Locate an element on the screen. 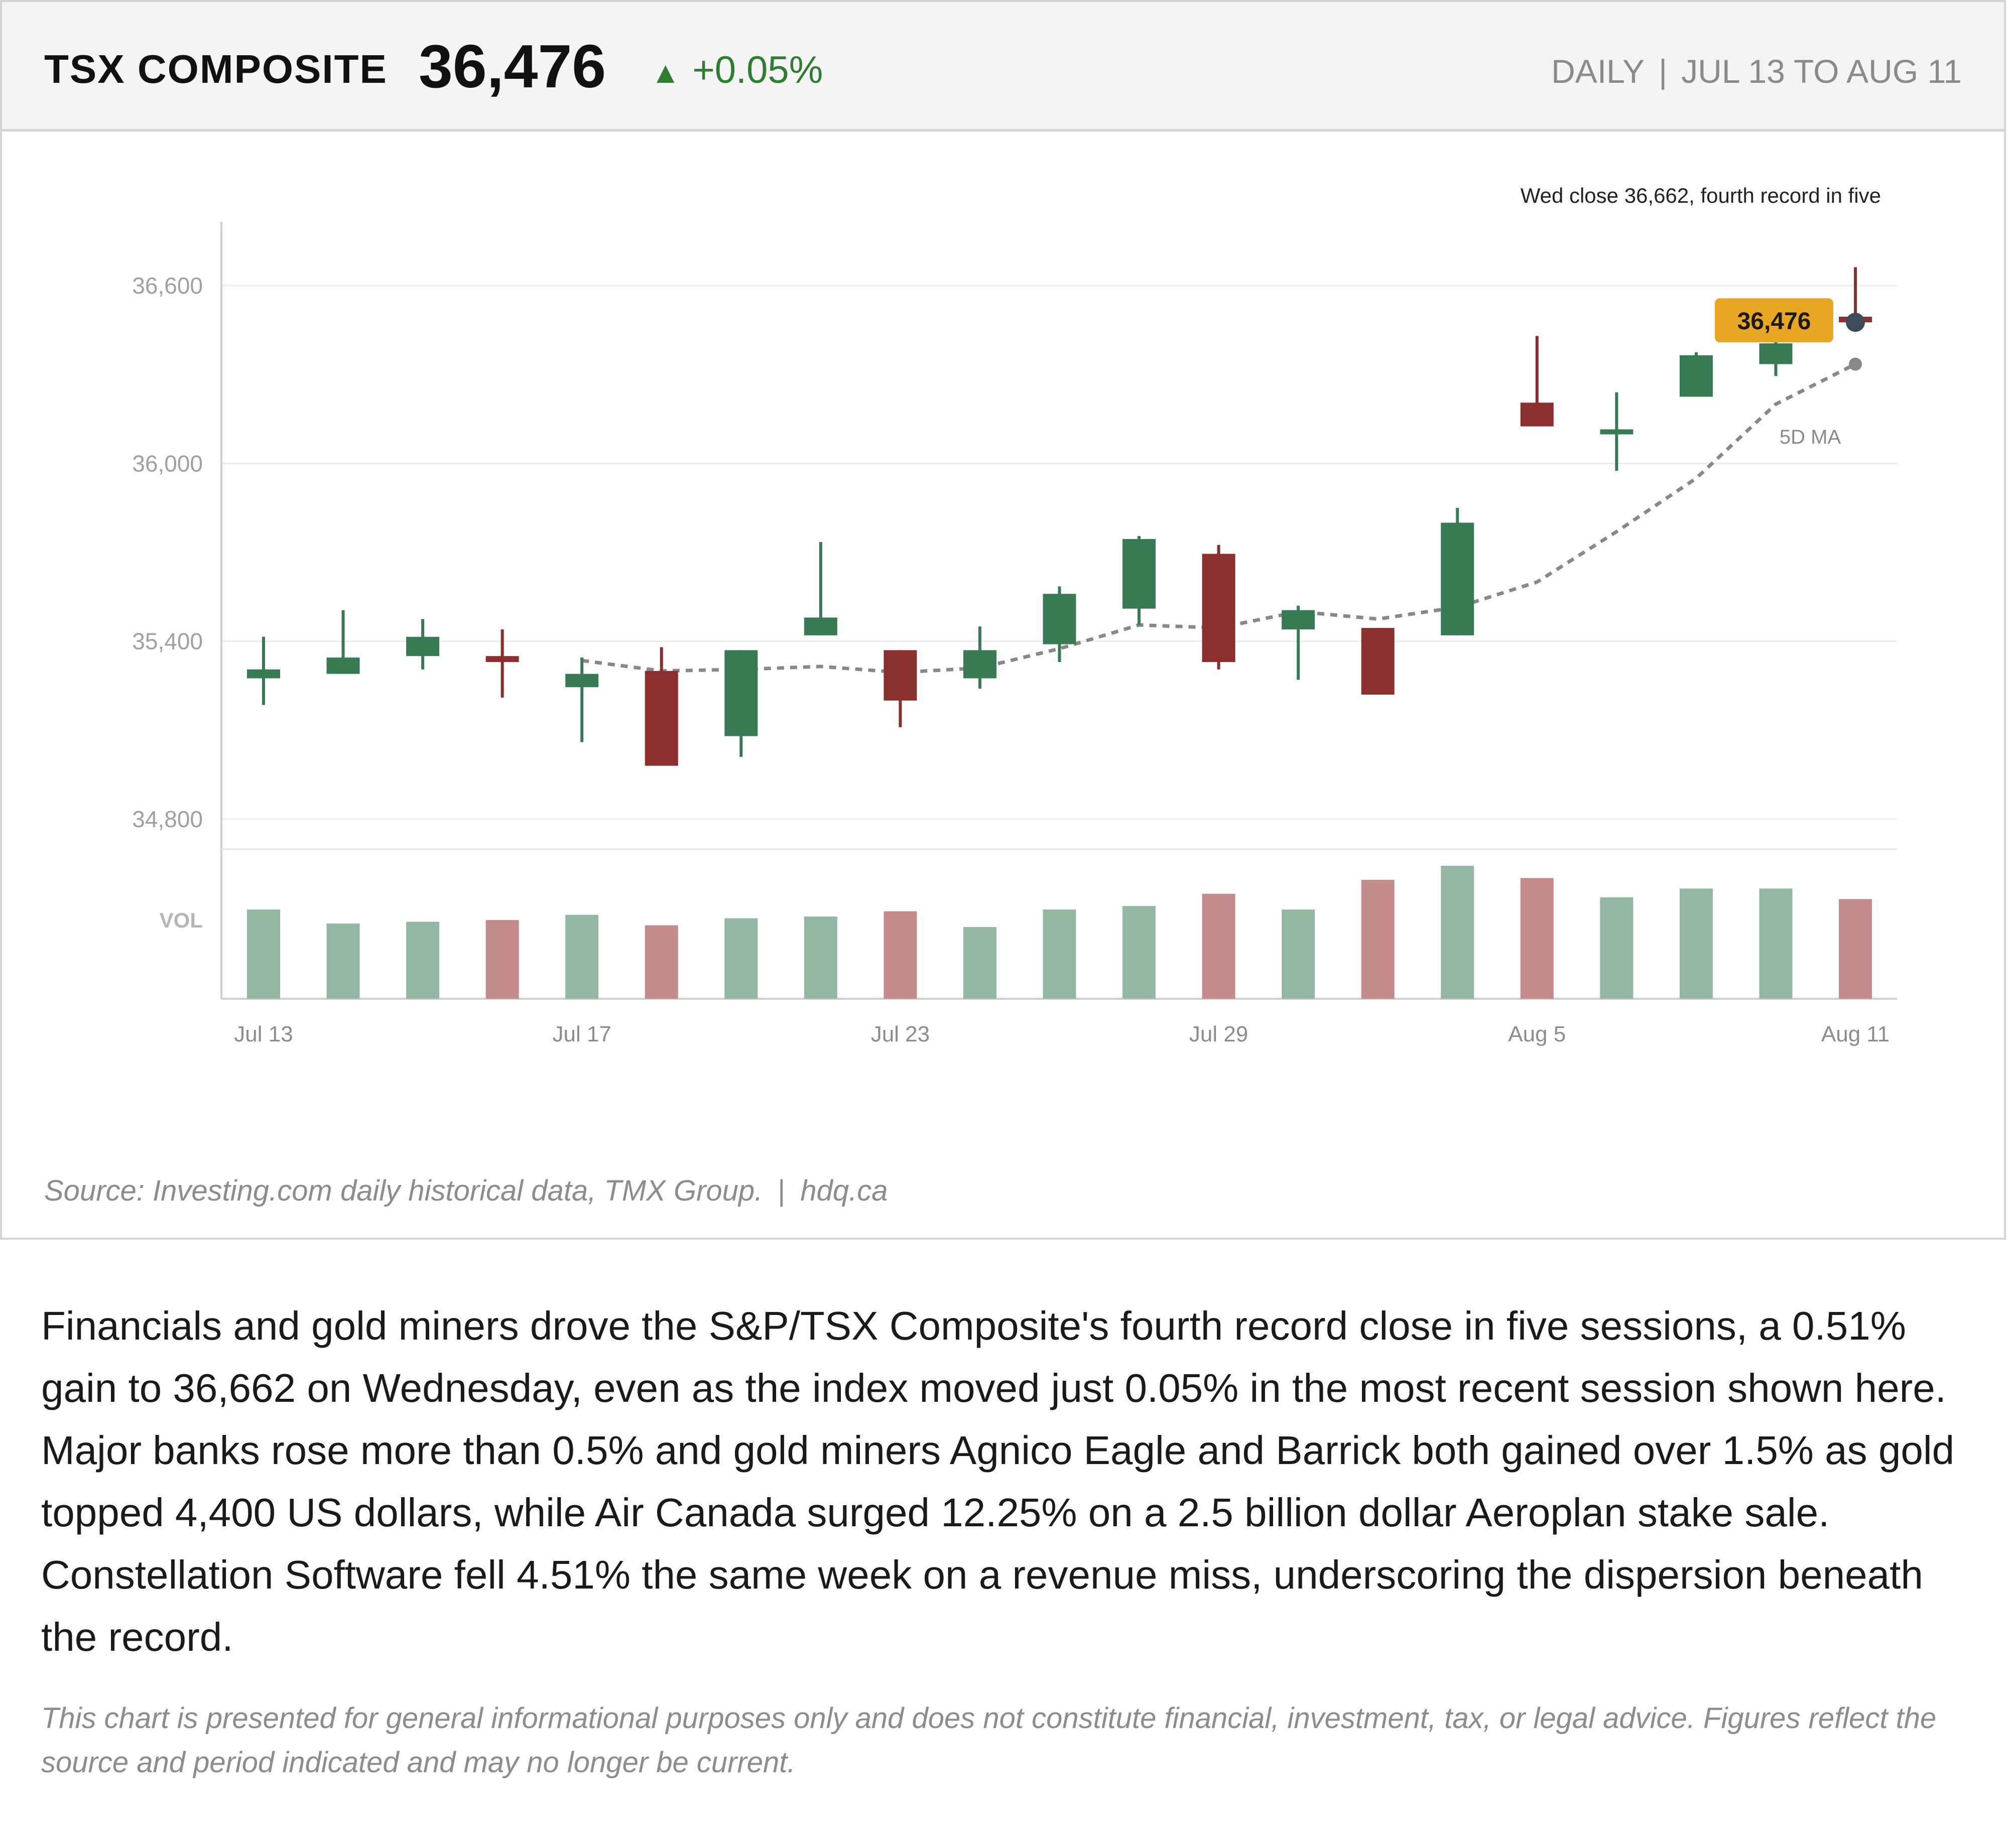 Image resolution: width=2008 pixels, height=1848 pixels. change-indicator: ▲ +0.05% is located at coordinates (737, 70).